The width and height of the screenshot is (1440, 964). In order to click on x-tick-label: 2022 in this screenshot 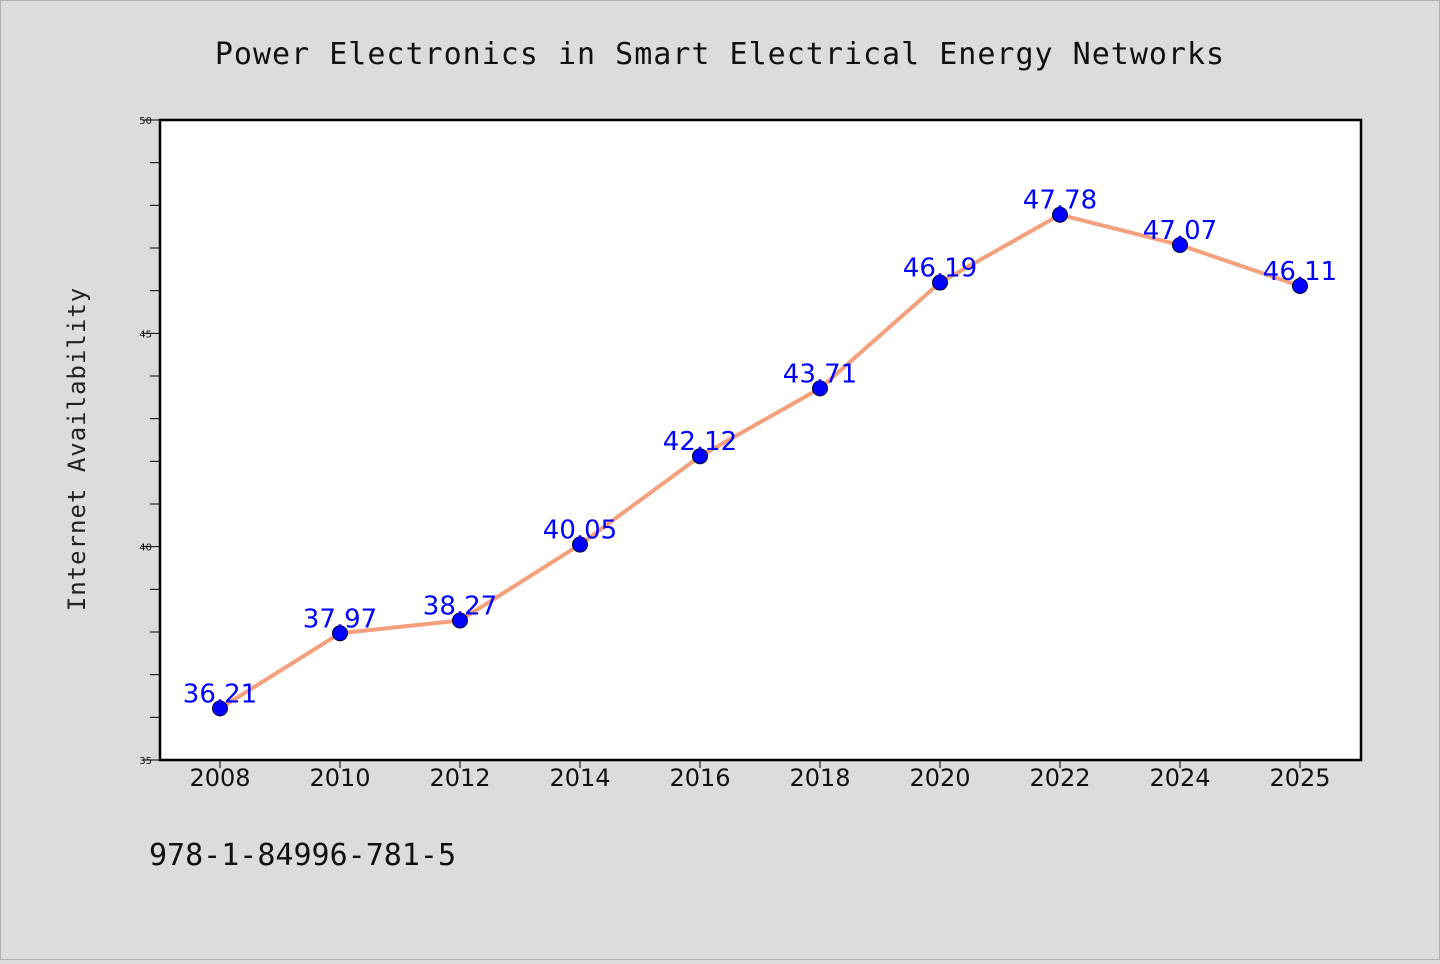, I will do `click(1059, 778)`.